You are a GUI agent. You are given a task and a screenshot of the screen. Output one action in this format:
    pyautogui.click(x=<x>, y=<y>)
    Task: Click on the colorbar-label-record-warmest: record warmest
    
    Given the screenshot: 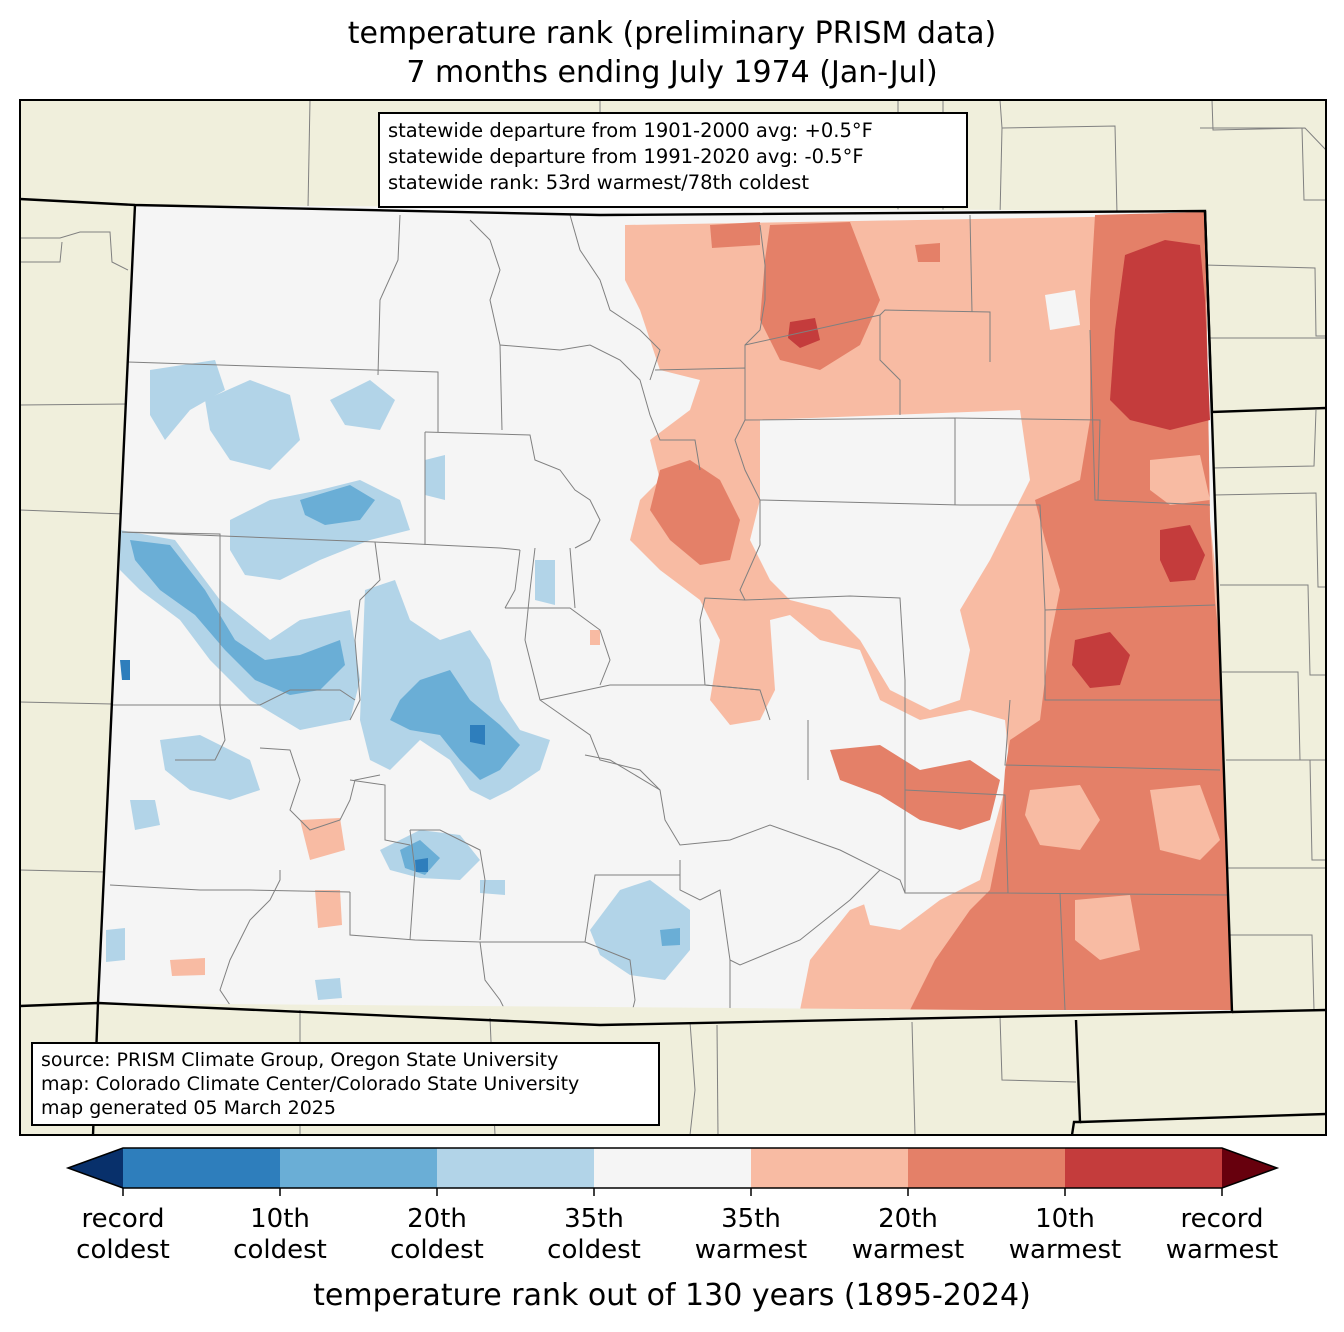 What is the action you would take?
    pyautogui.click(x=1222, y=1234)
    